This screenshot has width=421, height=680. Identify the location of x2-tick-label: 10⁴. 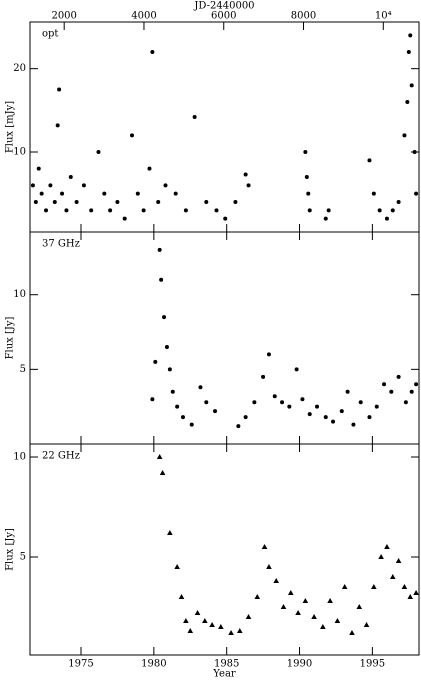
(383, 16).